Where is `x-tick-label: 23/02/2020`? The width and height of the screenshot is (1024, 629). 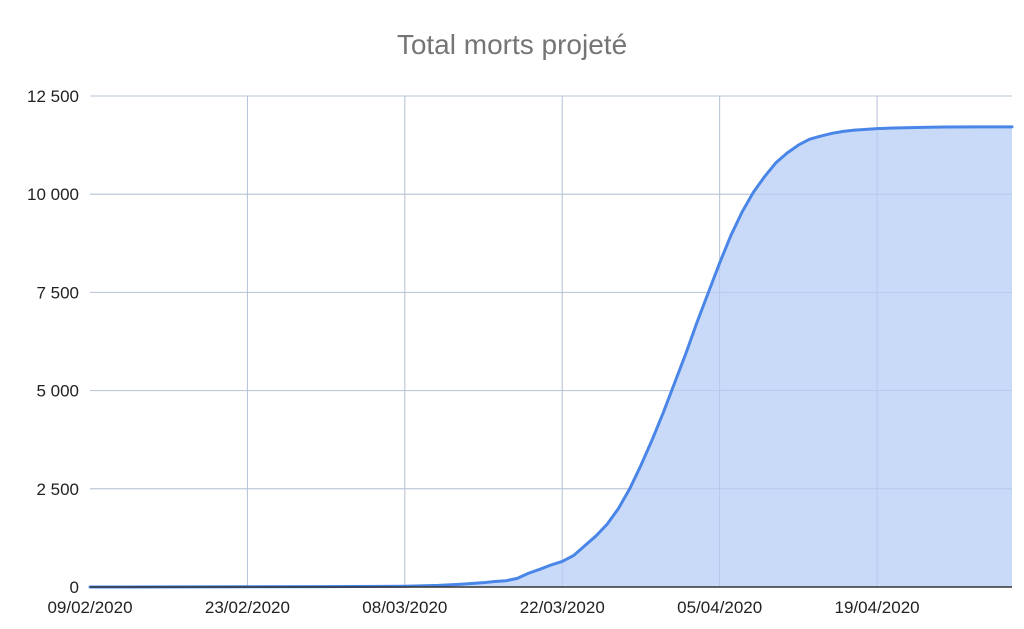
x-tick-label: 23/02/2020 is located at coordinates (247, 607).